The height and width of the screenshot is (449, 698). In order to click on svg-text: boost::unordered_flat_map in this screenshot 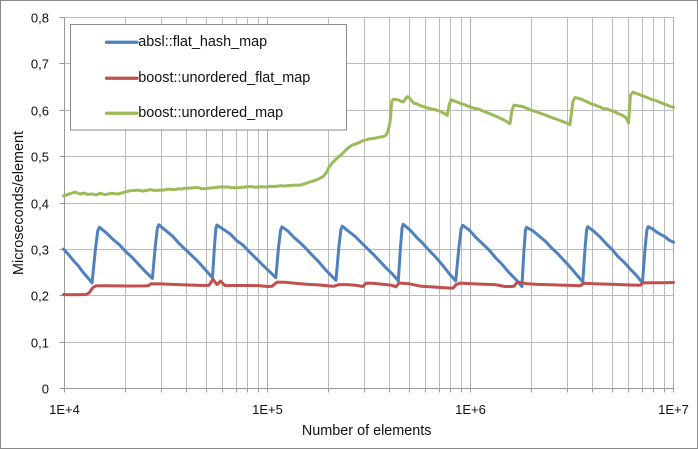, I will do `click(224, 78)`.